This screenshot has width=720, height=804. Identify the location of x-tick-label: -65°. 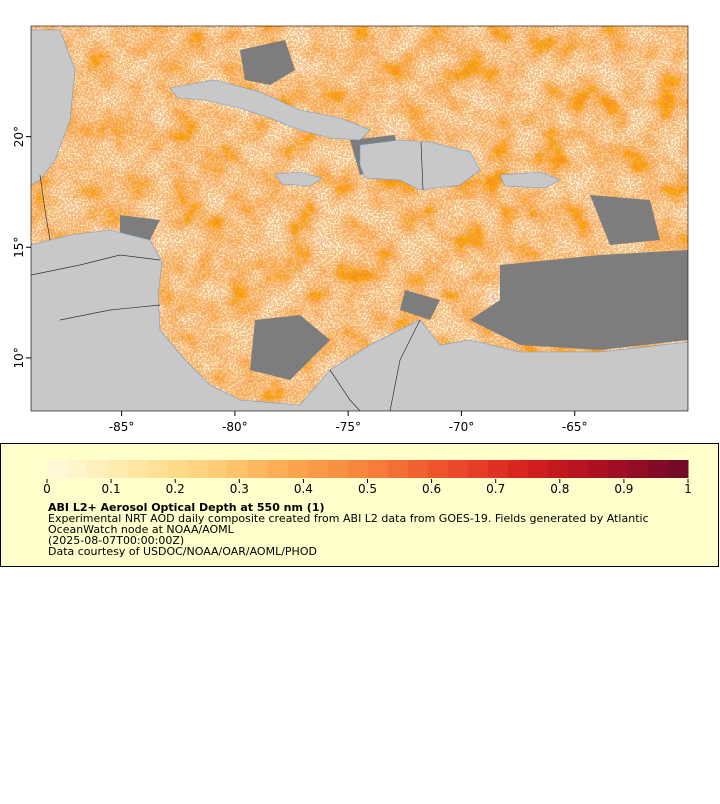
(575, 427).